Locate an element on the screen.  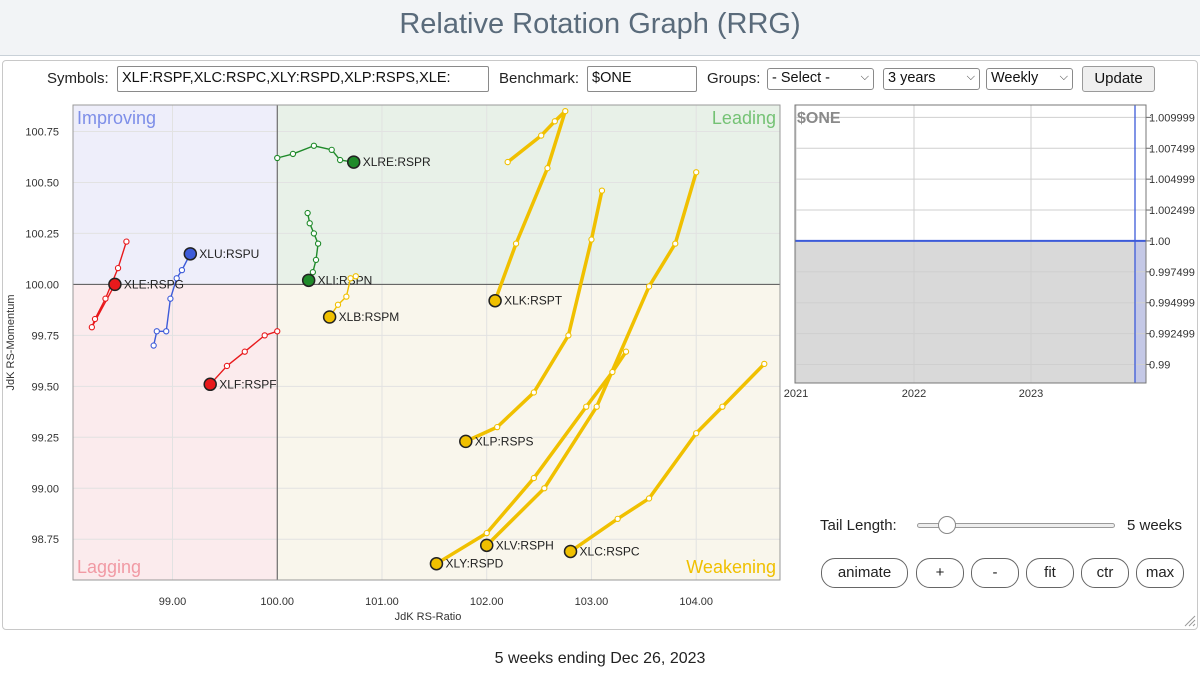
max-button: max is located at coordinates (1160, 573).